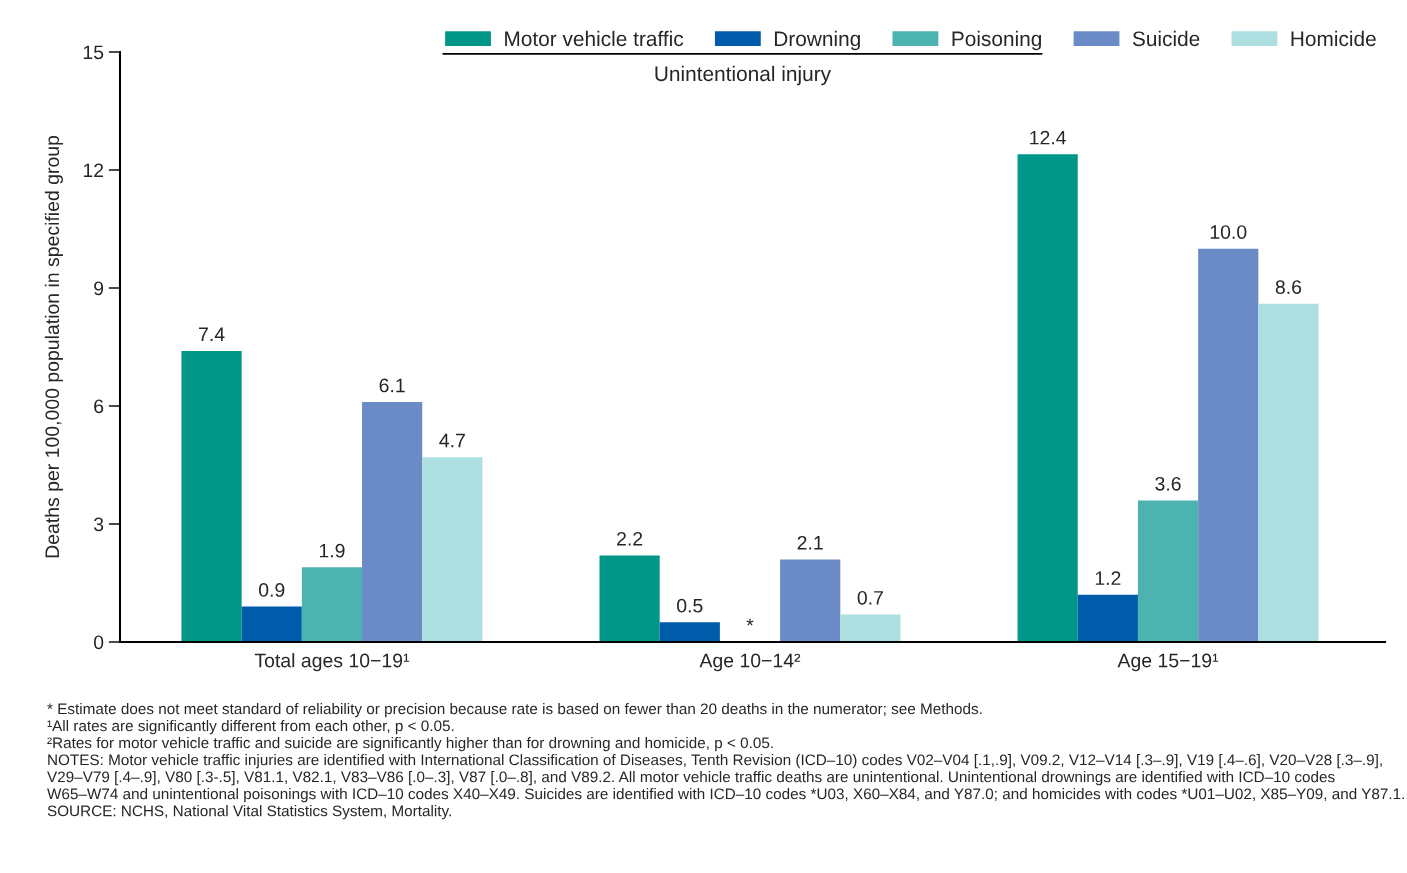 Image resolution: width=1407 pixels, height=873 pixels. Describe the element at coordinates (1228, 232) in the screenshot. I see `data-label: 10.0` at that location.